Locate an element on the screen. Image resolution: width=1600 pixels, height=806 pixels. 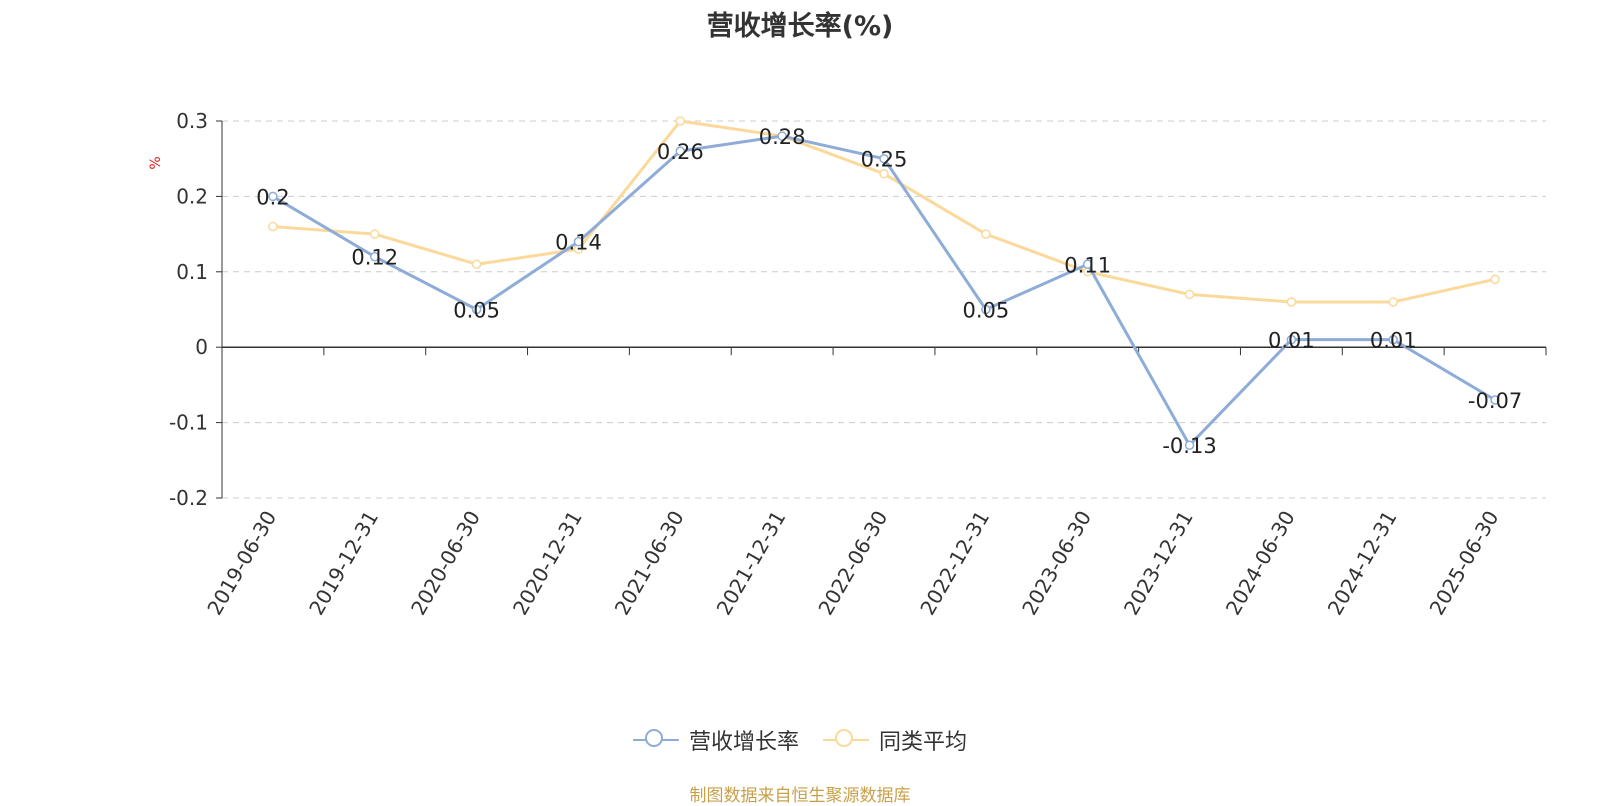
x-tick-label: 2024-06-30 is located at coordinates (1260, 563).